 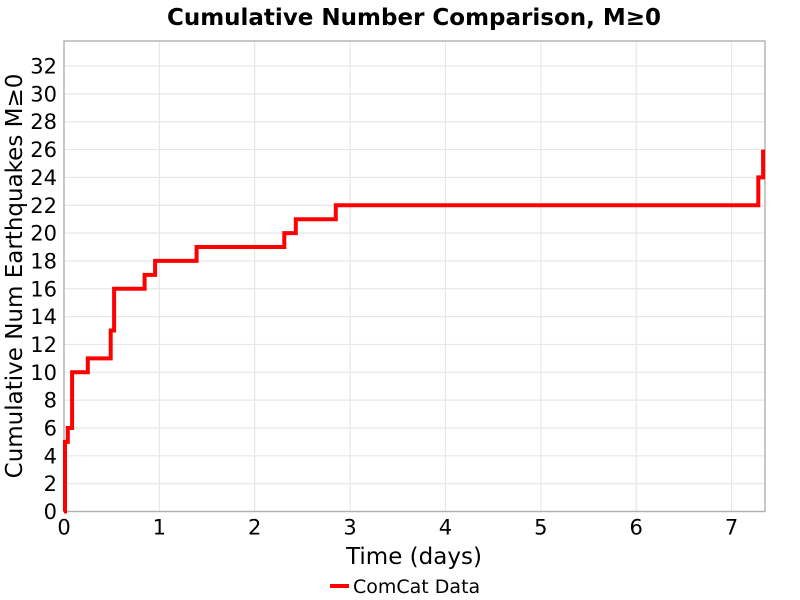 What do you see at coordinates (43, 373) in the screenshot?
I see `svg-text: 10` at bounding box center [43, 373].